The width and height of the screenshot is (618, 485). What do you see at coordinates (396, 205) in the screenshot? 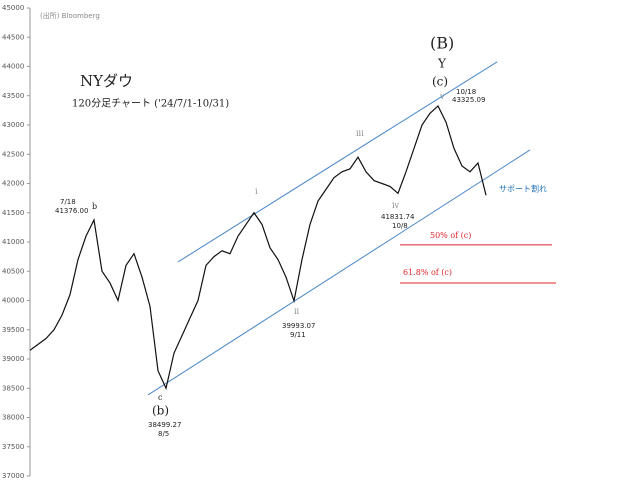
I see `annotation: iv` at bounding box center [396, 205].